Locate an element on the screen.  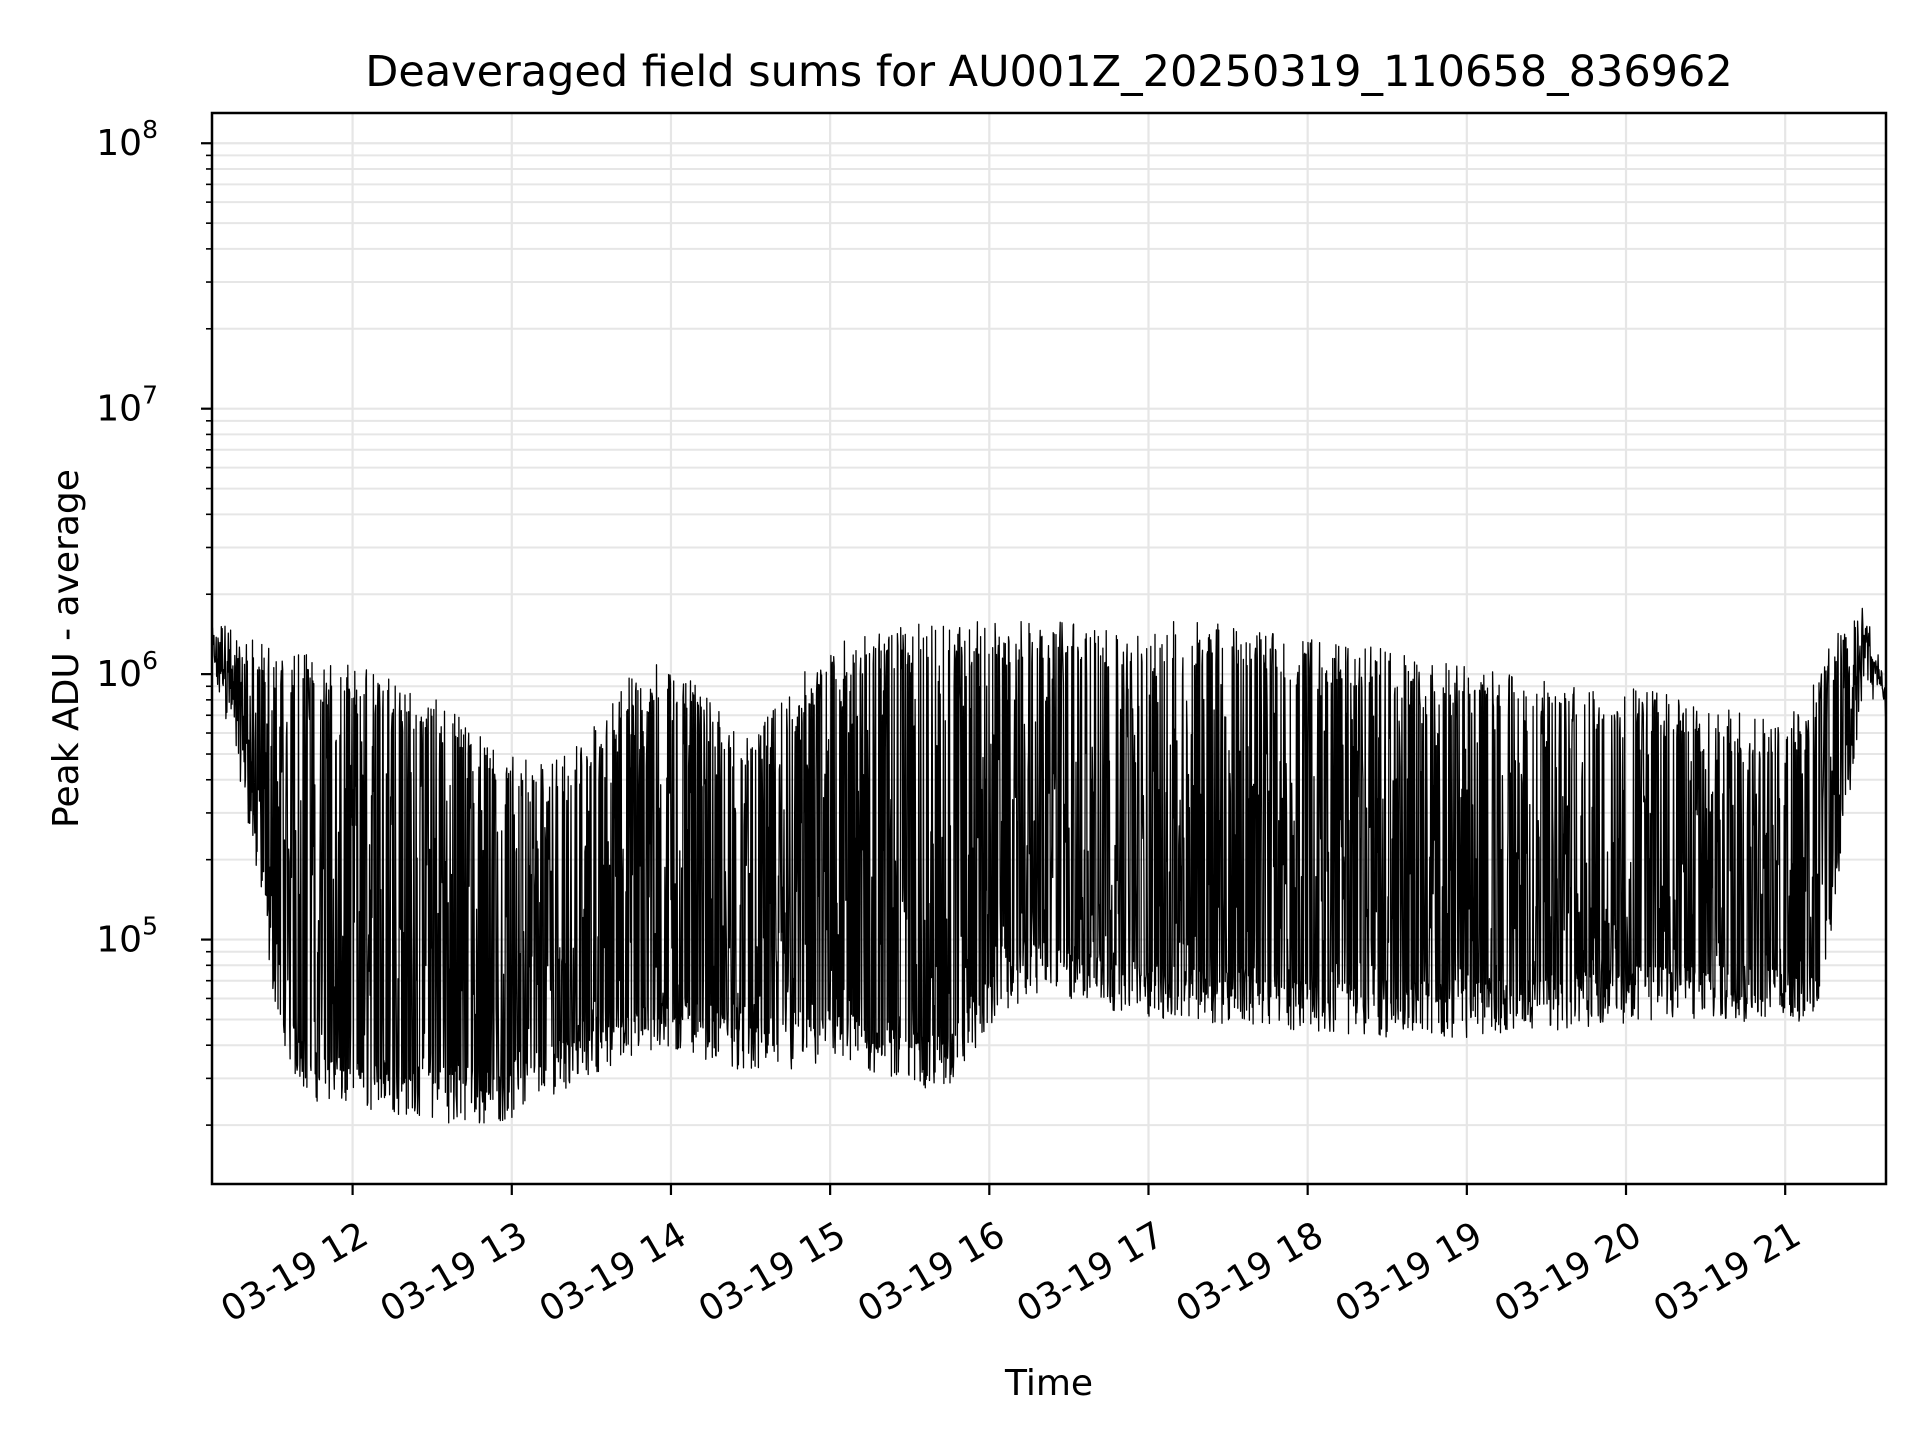
y-tick-exponent: 7 is located at coordinates (150, 395).